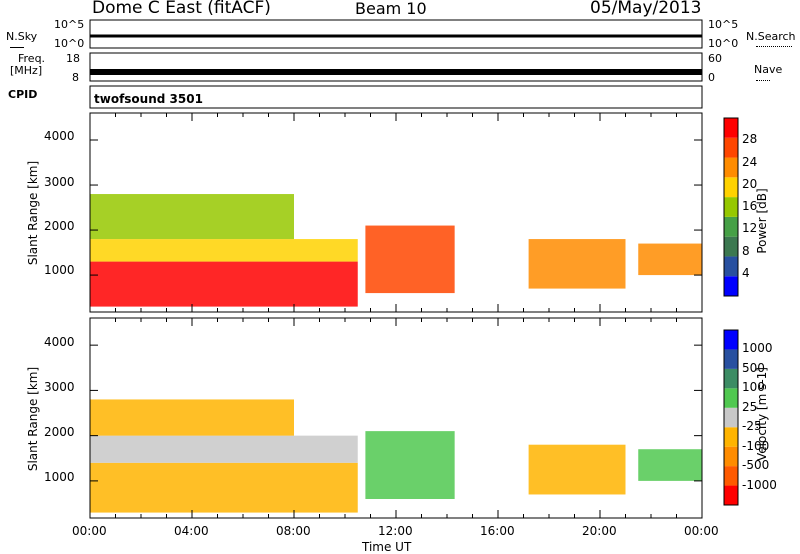 The image size is (800, 554). I want to click on power-colorbar-tick: 4, so click(746, 272).